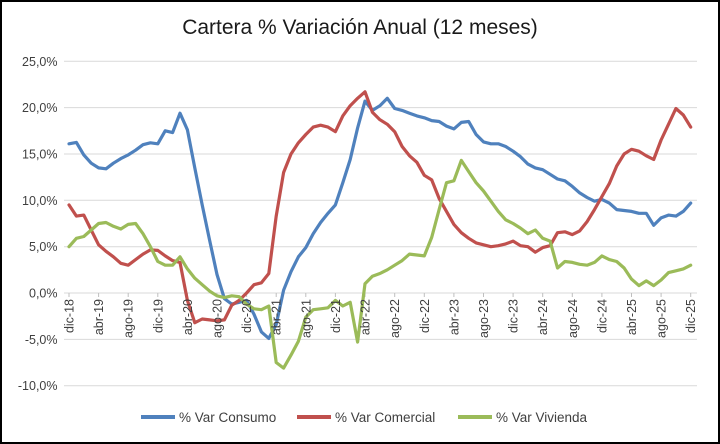  I want to click on x-axis-label: dic-18, so click(70, 316).